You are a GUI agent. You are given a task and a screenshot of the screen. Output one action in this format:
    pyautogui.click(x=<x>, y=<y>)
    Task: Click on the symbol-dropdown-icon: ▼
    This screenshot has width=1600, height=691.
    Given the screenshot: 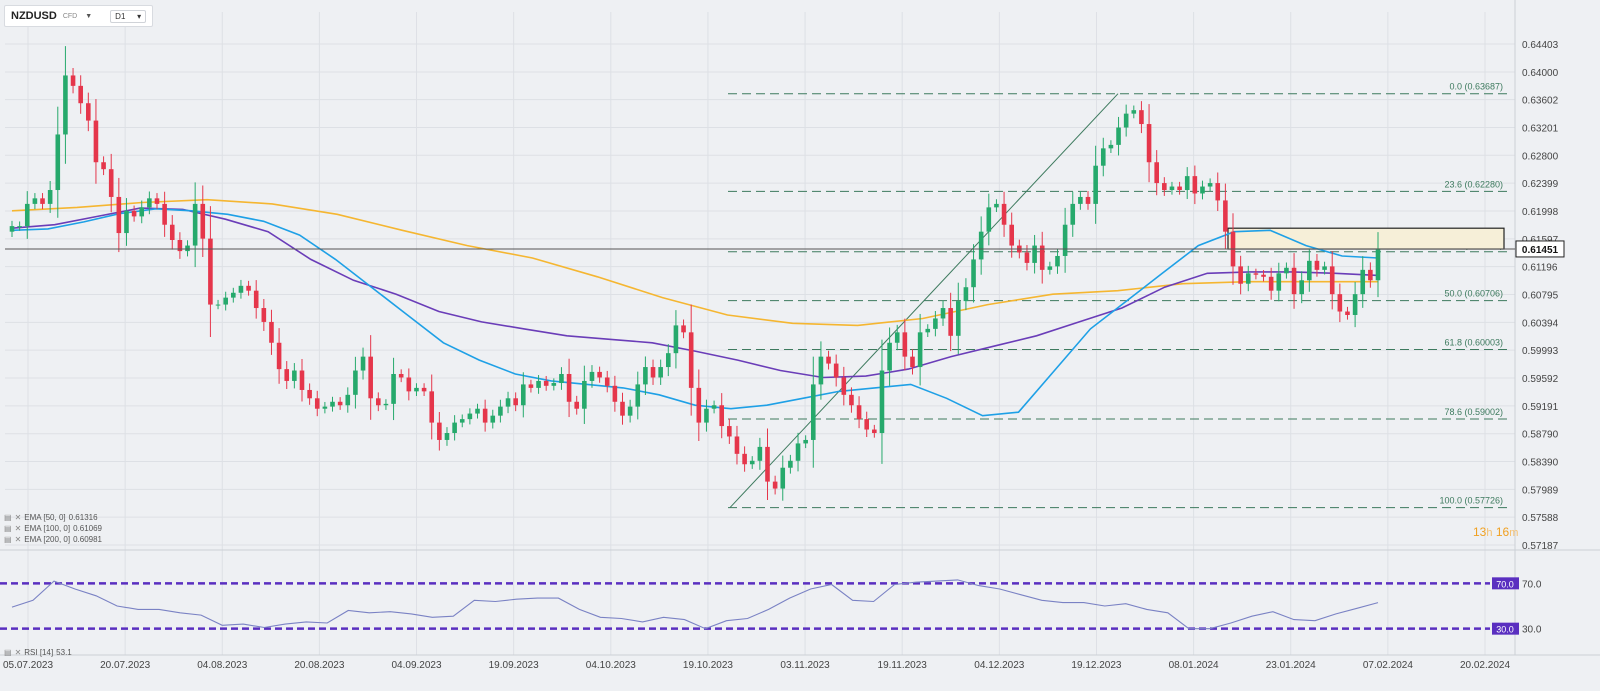 What is the action you would take?
    pyautogui.click(x=89, y=16)
    